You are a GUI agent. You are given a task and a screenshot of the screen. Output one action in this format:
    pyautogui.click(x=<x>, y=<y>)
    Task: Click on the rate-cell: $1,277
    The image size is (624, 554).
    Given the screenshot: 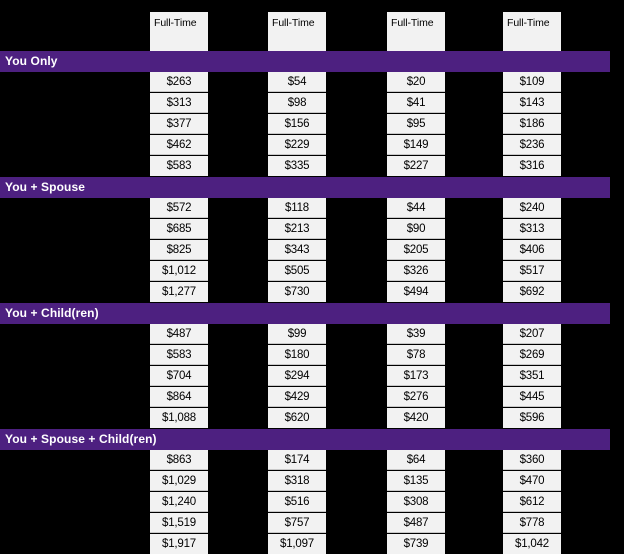 What is the action you would take?
    pyautogui.click(x=179, y=292)
    